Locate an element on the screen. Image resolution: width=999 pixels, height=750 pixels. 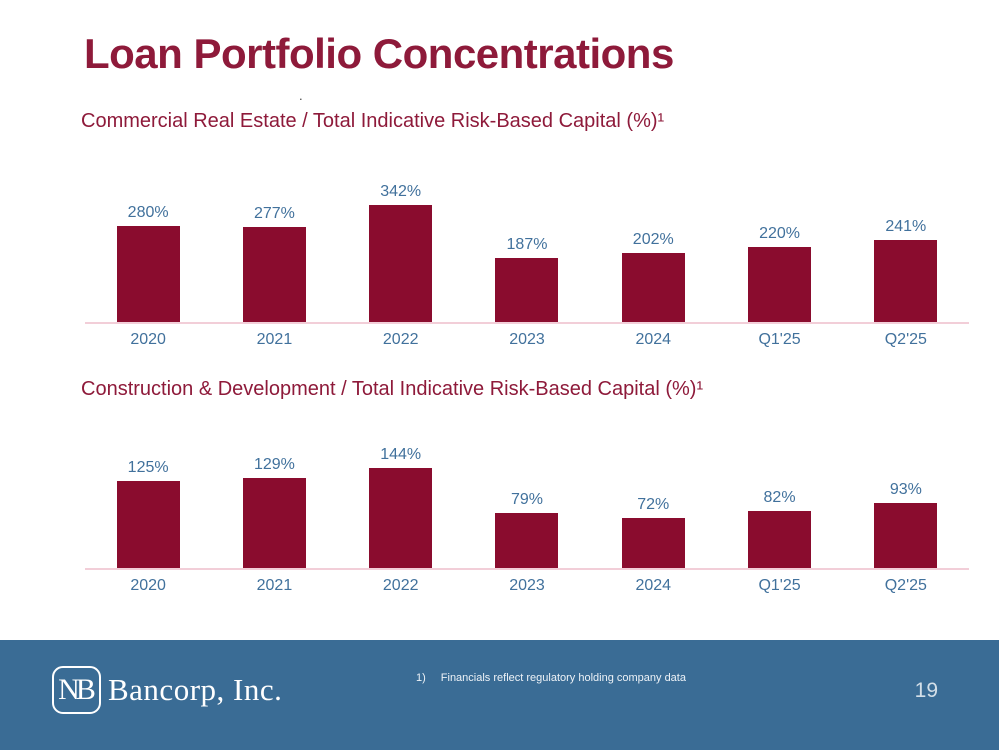
cre-category-axis: 2020 2021 2022 2023 2024 Q1'25 Q2'25 is located at coordinates (527, 340).